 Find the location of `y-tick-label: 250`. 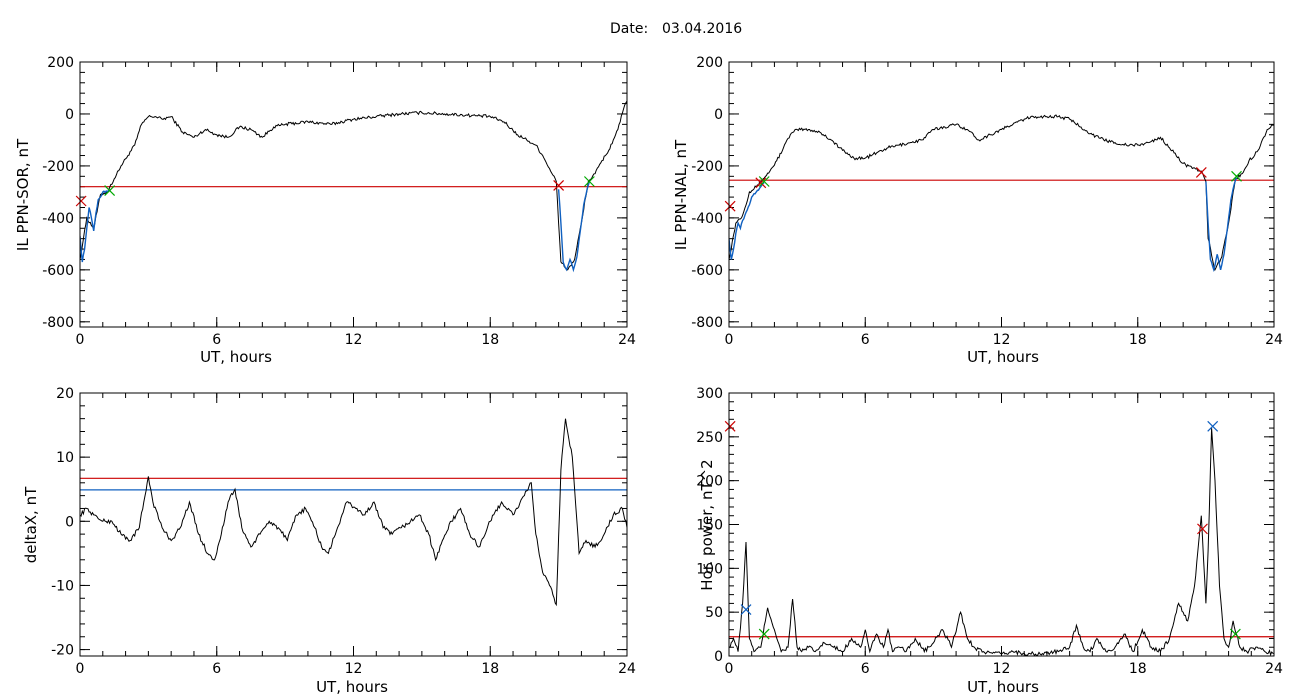

y-tick-label: 250 is located at coordinates (709, 438).